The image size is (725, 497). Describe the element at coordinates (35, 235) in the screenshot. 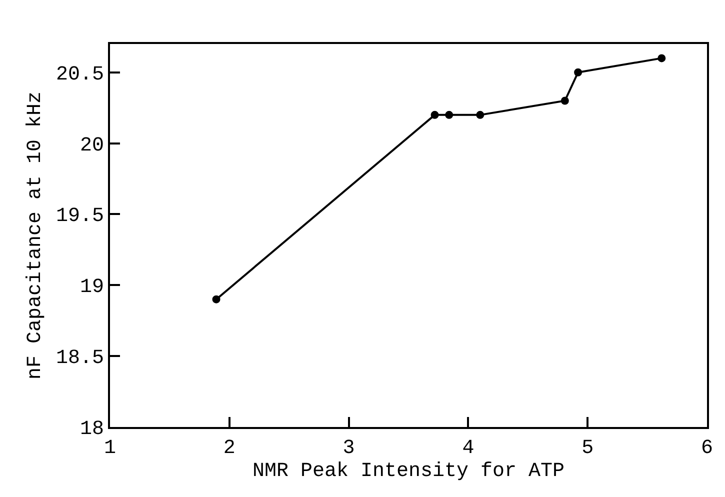

I see `y-axis-title: nF Capacitance at 10 kHz` at that location.